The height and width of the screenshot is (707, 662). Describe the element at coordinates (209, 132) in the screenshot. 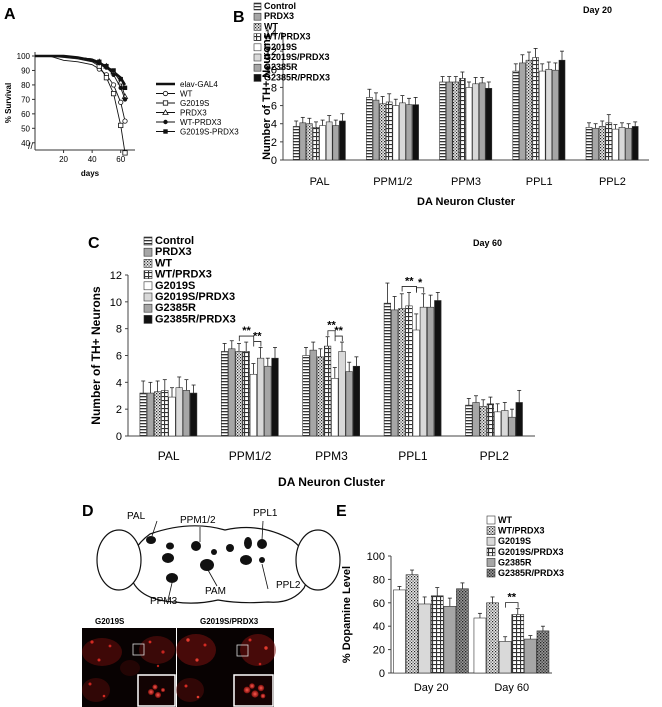

I see `legend-label: G2019S-PRDX3` at that location.